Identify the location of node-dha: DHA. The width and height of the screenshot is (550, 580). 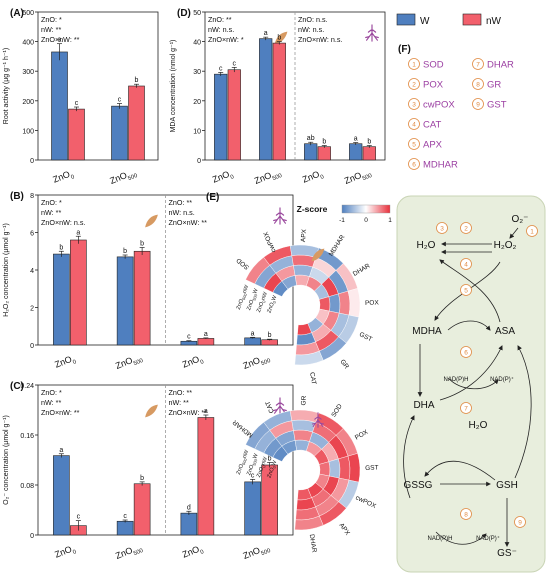
(423, 405).